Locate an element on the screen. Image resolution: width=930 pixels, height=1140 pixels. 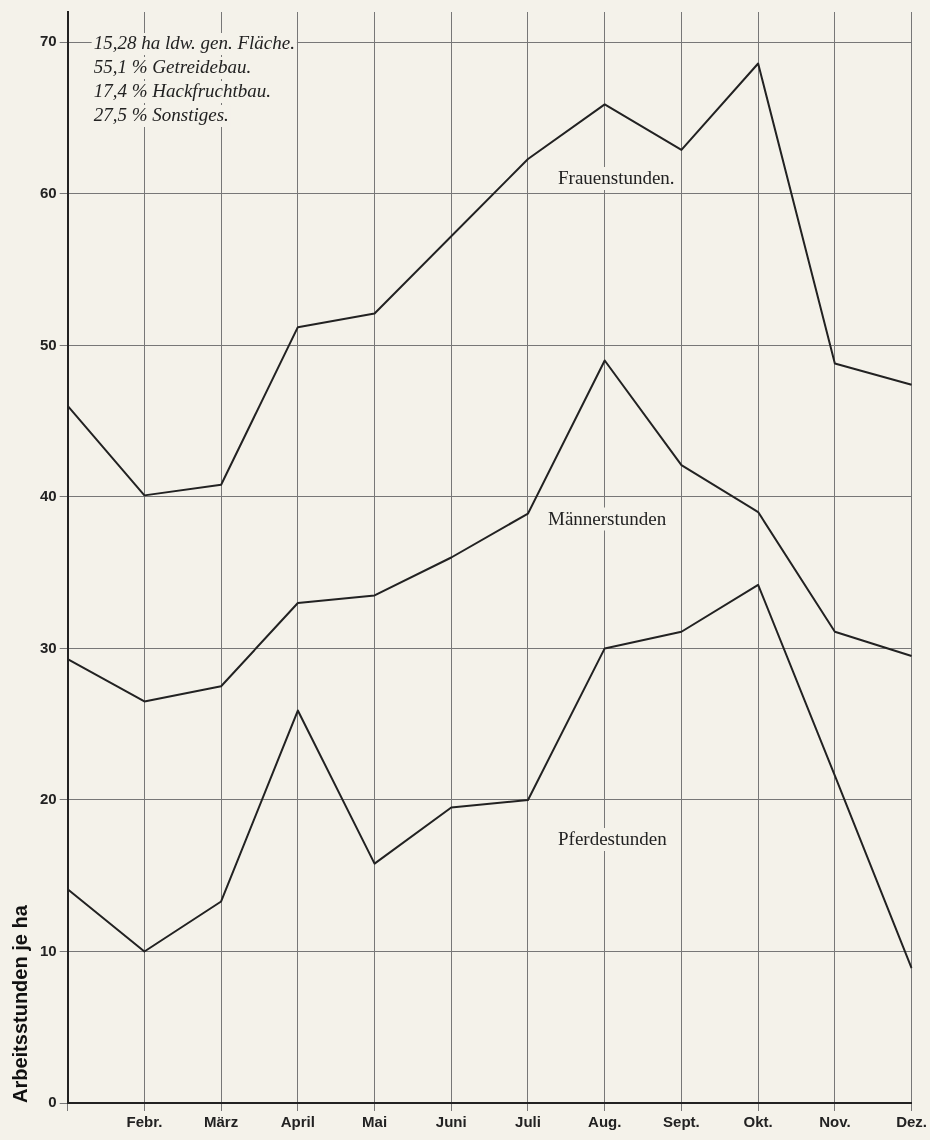
y-tick-label: 40 is located at coordinates (48, 496).